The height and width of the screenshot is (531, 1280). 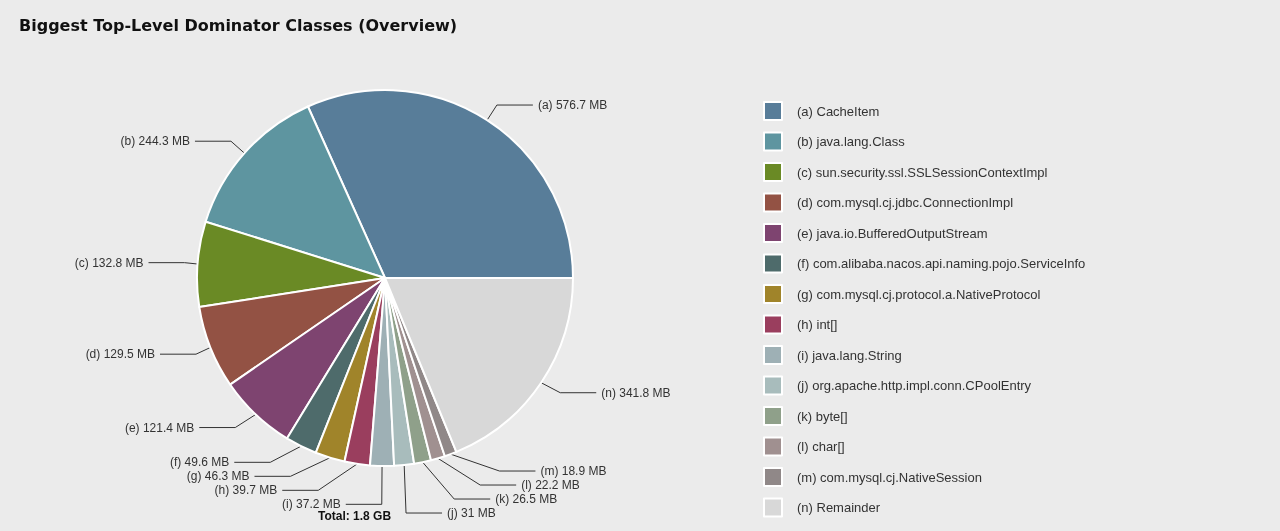 What do you see at coordinates (238, 25) in the screenshot?
I see `chart-title: Biggest Top-Level Dominator Classes (Overview)` at bounding box center [238, 25].